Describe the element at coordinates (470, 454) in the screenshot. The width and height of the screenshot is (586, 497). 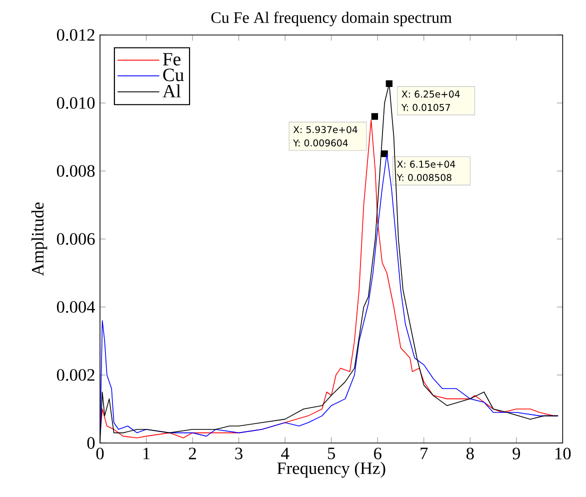
I see `x-tick-label: 8` at that location.